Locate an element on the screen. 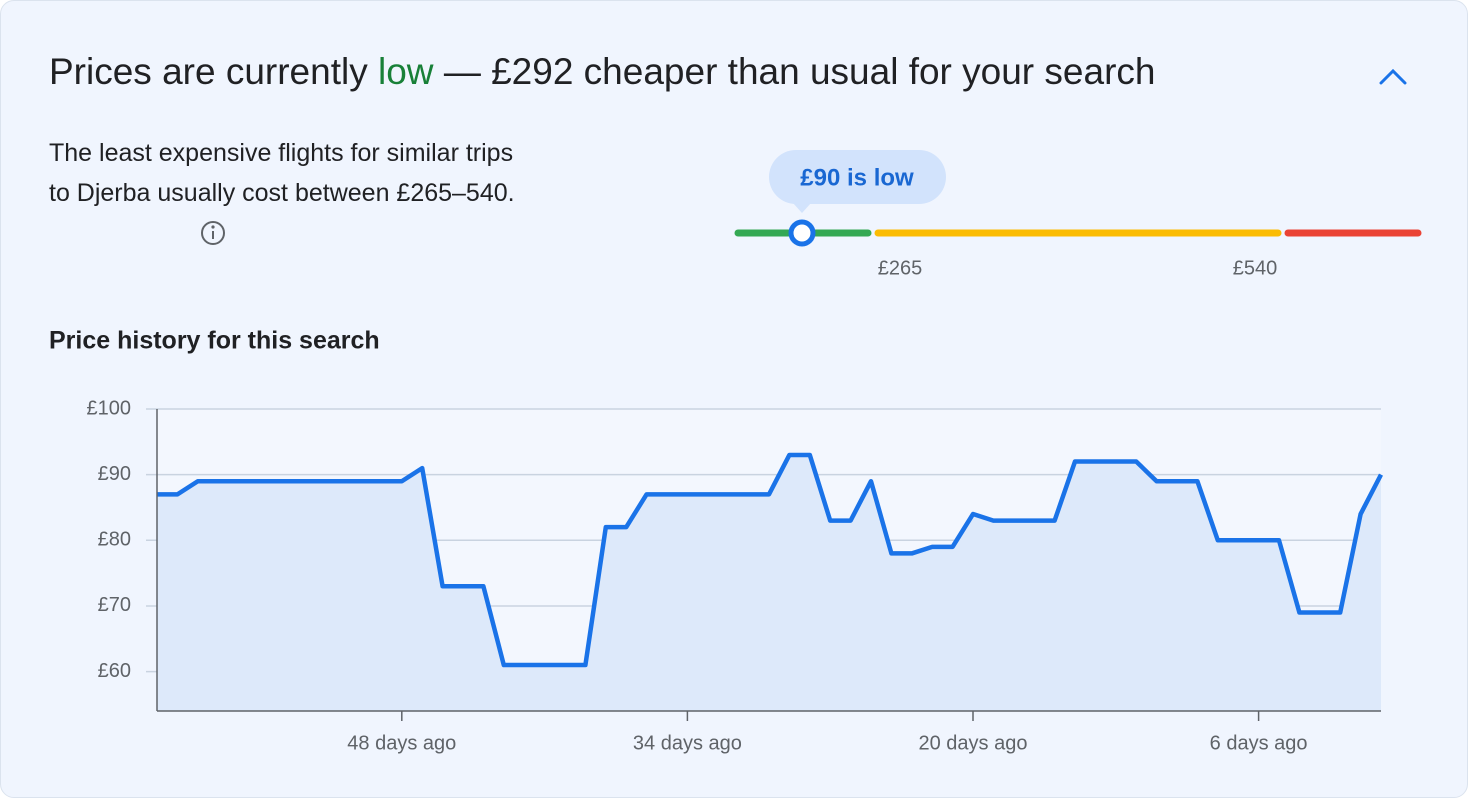 The width and height of the screenshot is (1468, 798). y-tick-label: £90 is located at coordinates (114, 474).